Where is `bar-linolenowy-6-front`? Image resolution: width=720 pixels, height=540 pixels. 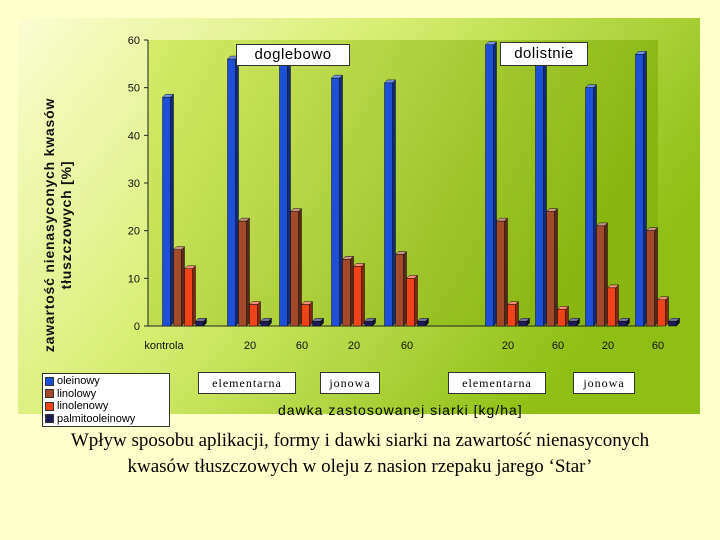
bar-linolenowy-6-front is located at coordinates (511, 315).